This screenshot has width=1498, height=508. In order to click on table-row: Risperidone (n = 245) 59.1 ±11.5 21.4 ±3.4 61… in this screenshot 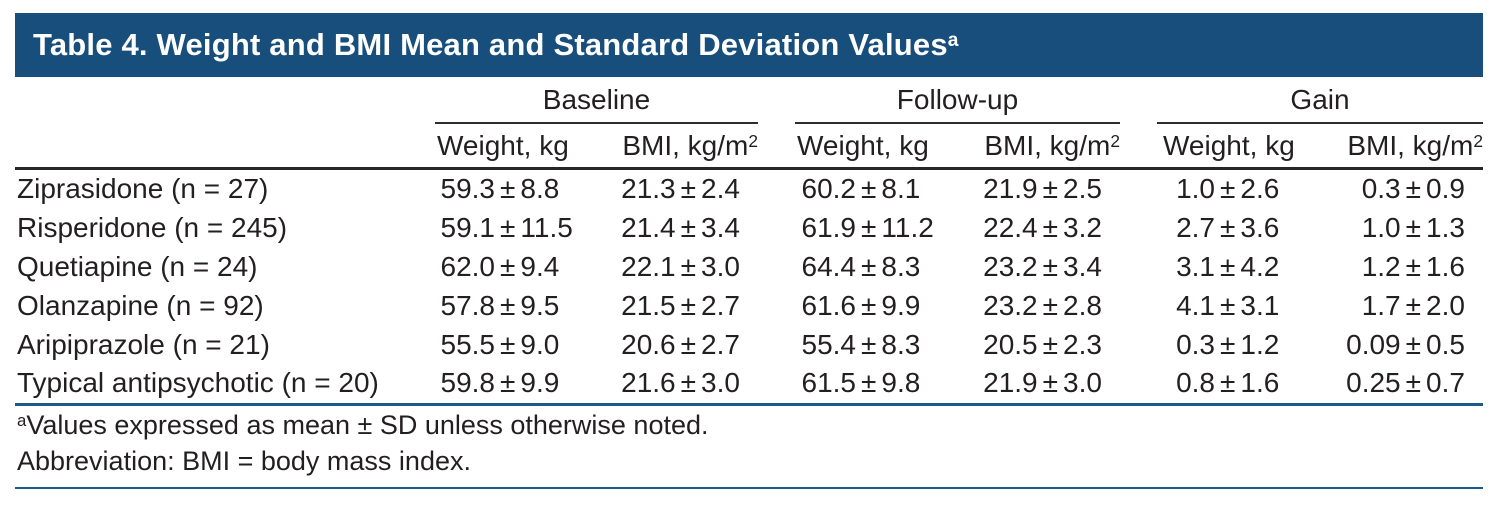, I will do `click(749, 228)`.